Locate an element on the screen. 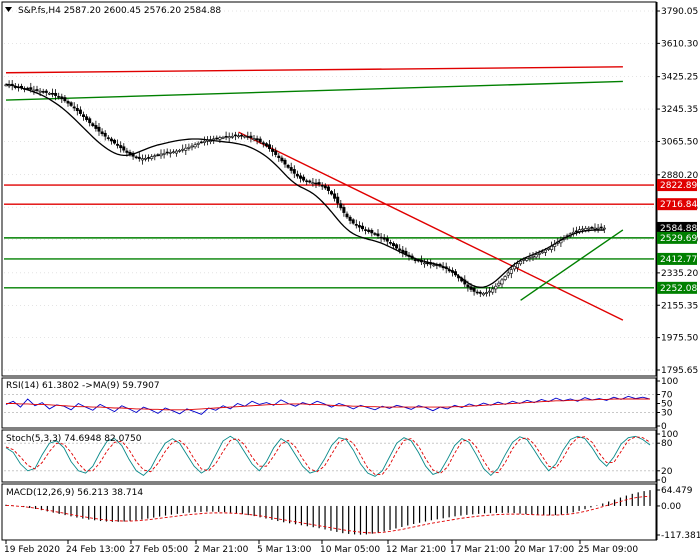 This screenshot has height=560, width=700. macd-axis: 64.479 0.00 -117.381 is located at coordinates (678, 513).